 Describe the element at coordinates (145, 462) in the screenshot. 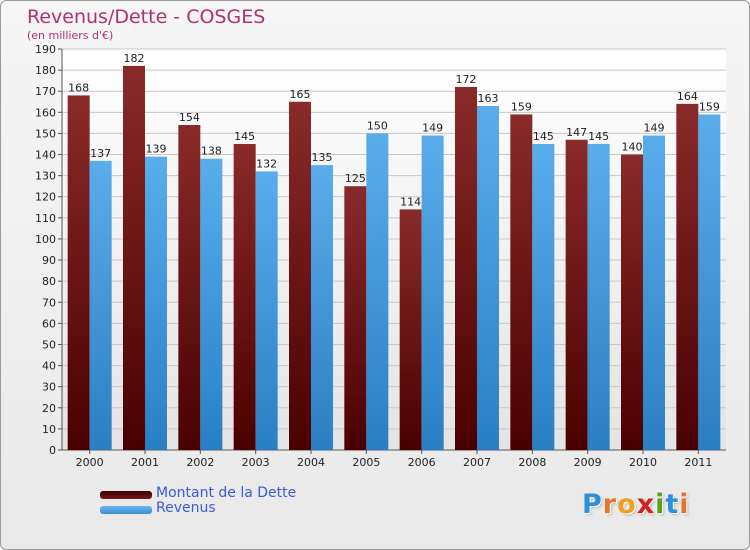

I see `x-tick-label: 2001` at that location.